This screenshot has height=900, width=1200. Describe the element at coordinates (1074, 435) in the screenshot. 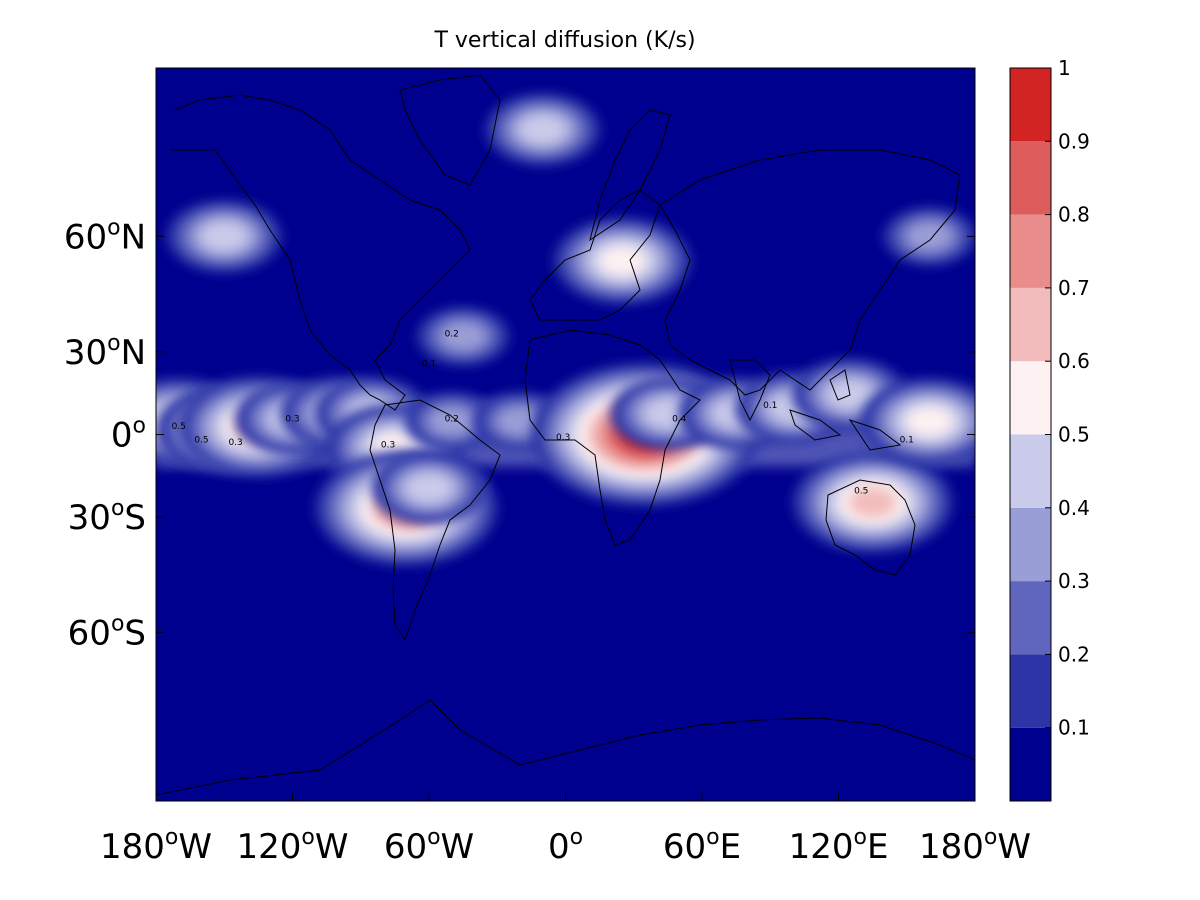

I see `colorbar-tick-label-4: 0.5` at that location.